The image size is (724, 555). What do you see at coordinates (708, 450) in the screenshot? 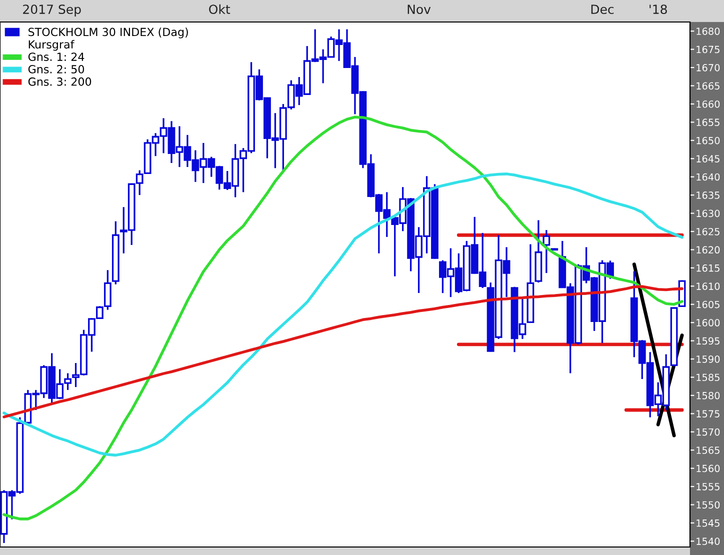
I see `y-tick-label: 1565` at bounding box center [708, 450].